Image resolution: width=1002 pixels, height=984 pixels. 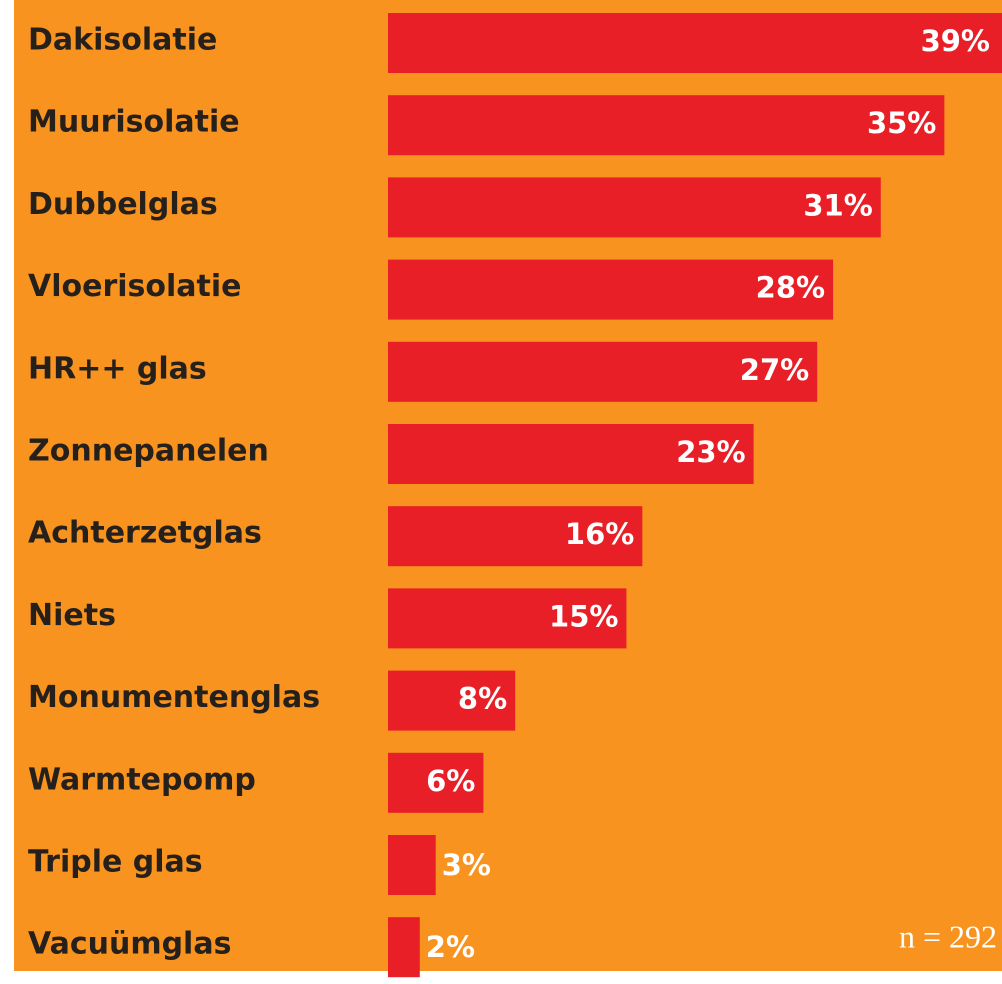 What do you see at coordinates (148, 451) in the screenshot?
I see `category-label: Zonnepanelen` at bounding box center [148, 451].